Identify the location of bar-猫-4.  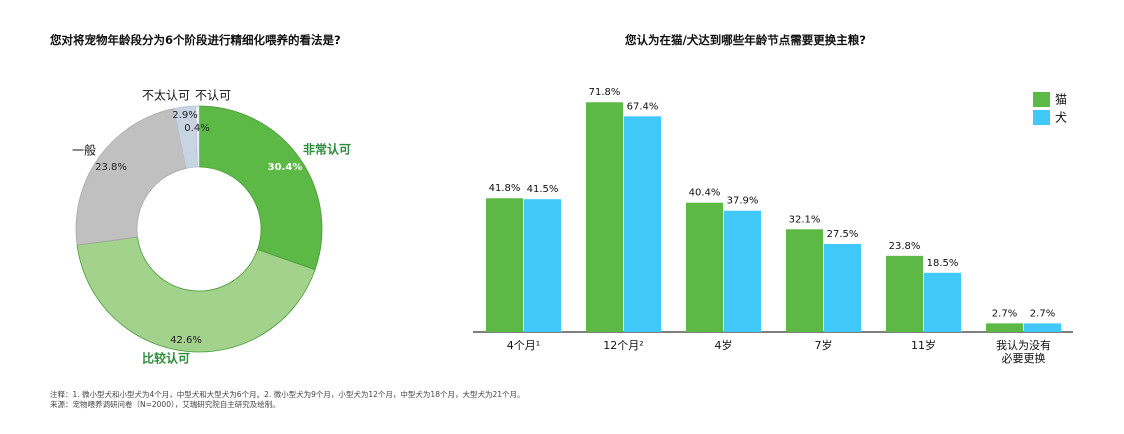
(904, 293).